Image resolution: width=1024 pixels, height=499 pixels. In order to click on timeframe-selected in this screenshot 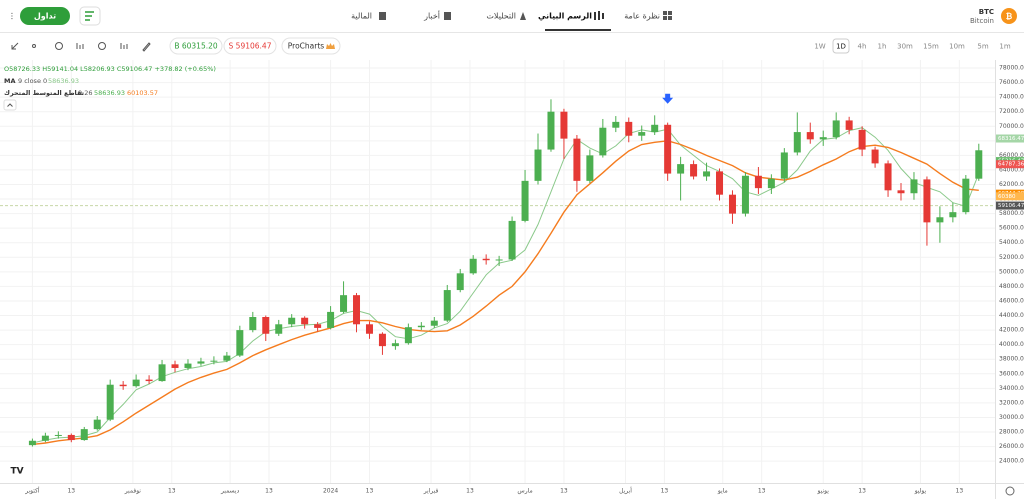, I will do `click(841, 46)`.